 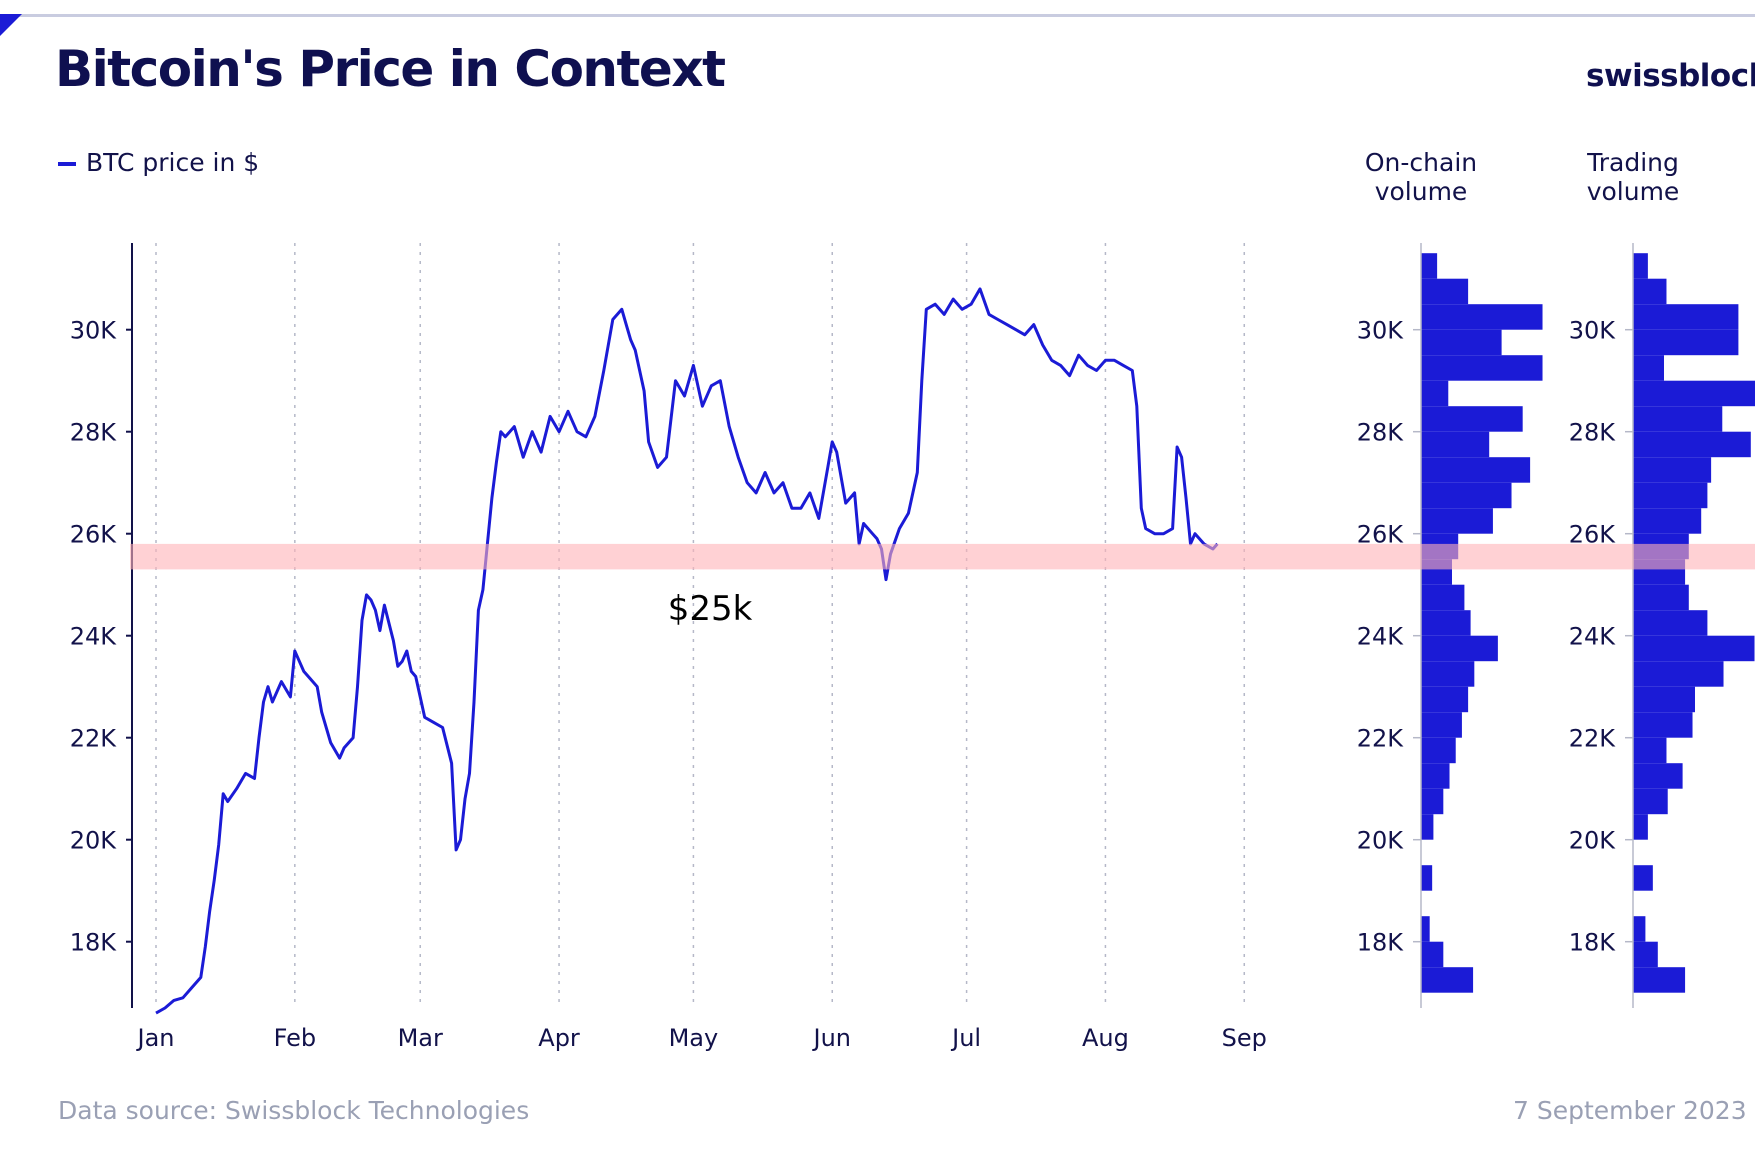 What do you see at coordinates (420, 1038) in the screenshot?
I see `x-tick-label-mar: Mar` at bounding box center [420, 1038].